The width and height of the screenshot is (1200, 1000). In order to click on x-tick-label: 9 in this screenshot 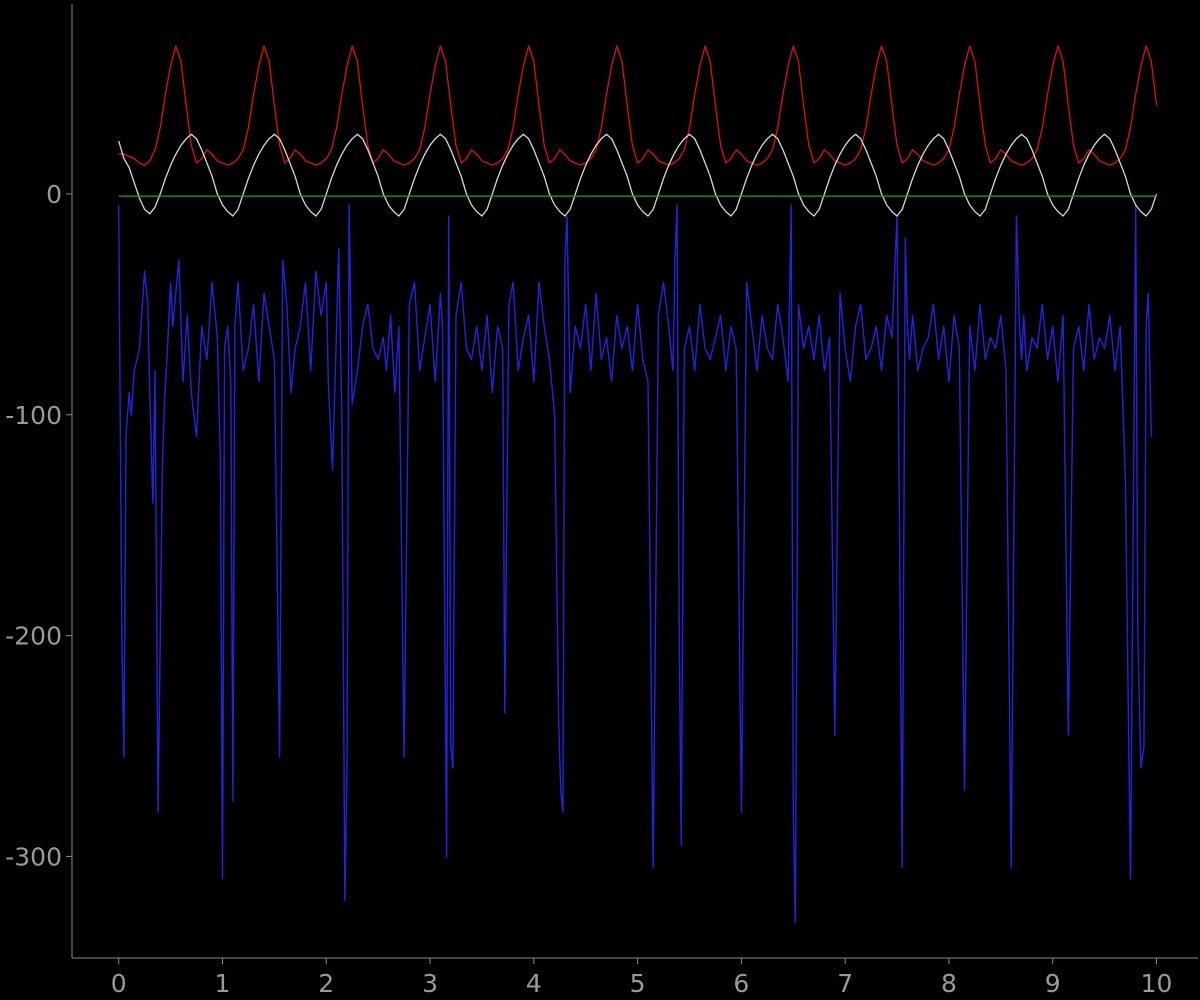, I will do `click(1053, 983)`.